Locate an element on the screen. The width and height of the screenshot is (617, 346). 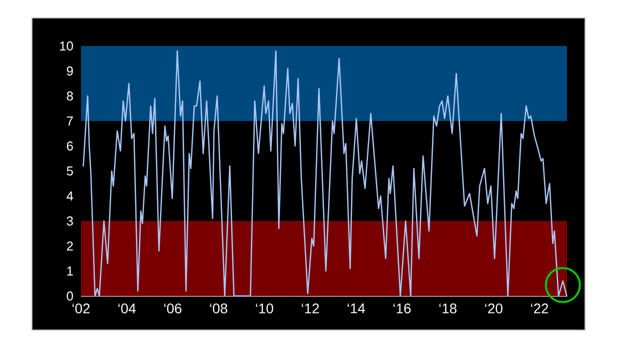
x-tick-label: ‘18 is located at coordinates (448, 309).